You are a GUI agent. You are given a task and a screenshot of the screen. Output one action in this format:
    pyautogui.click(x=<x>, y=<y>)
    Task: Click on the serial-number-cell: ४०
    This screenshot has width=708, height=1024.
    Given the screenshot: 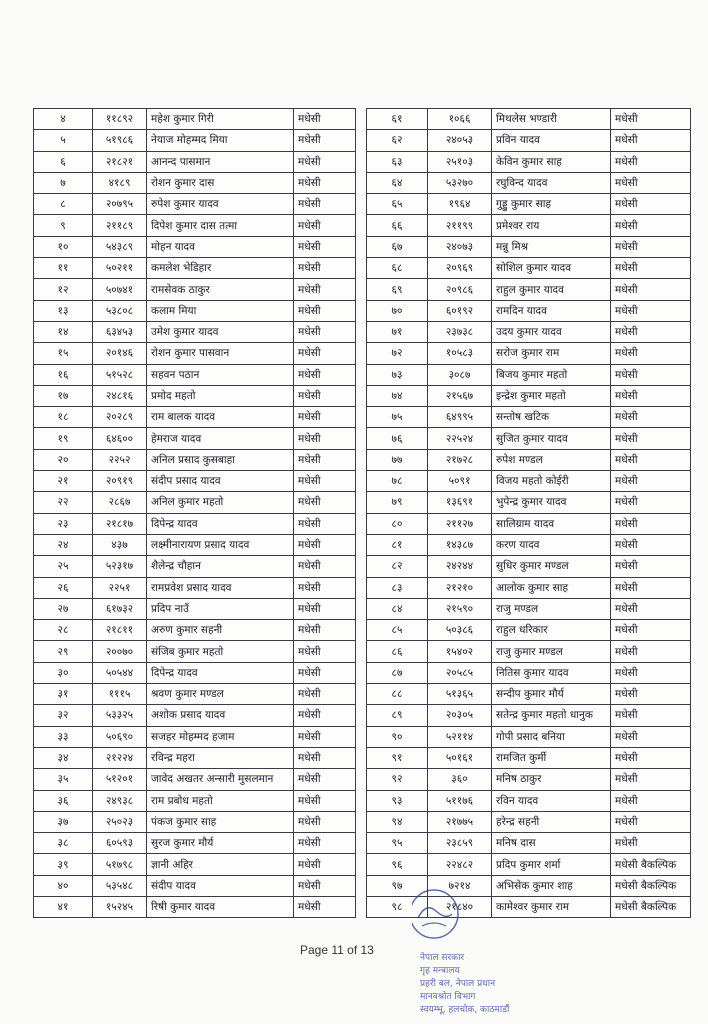 What is the action you would take?
    pyautogui.click(x=63, y=885)
    